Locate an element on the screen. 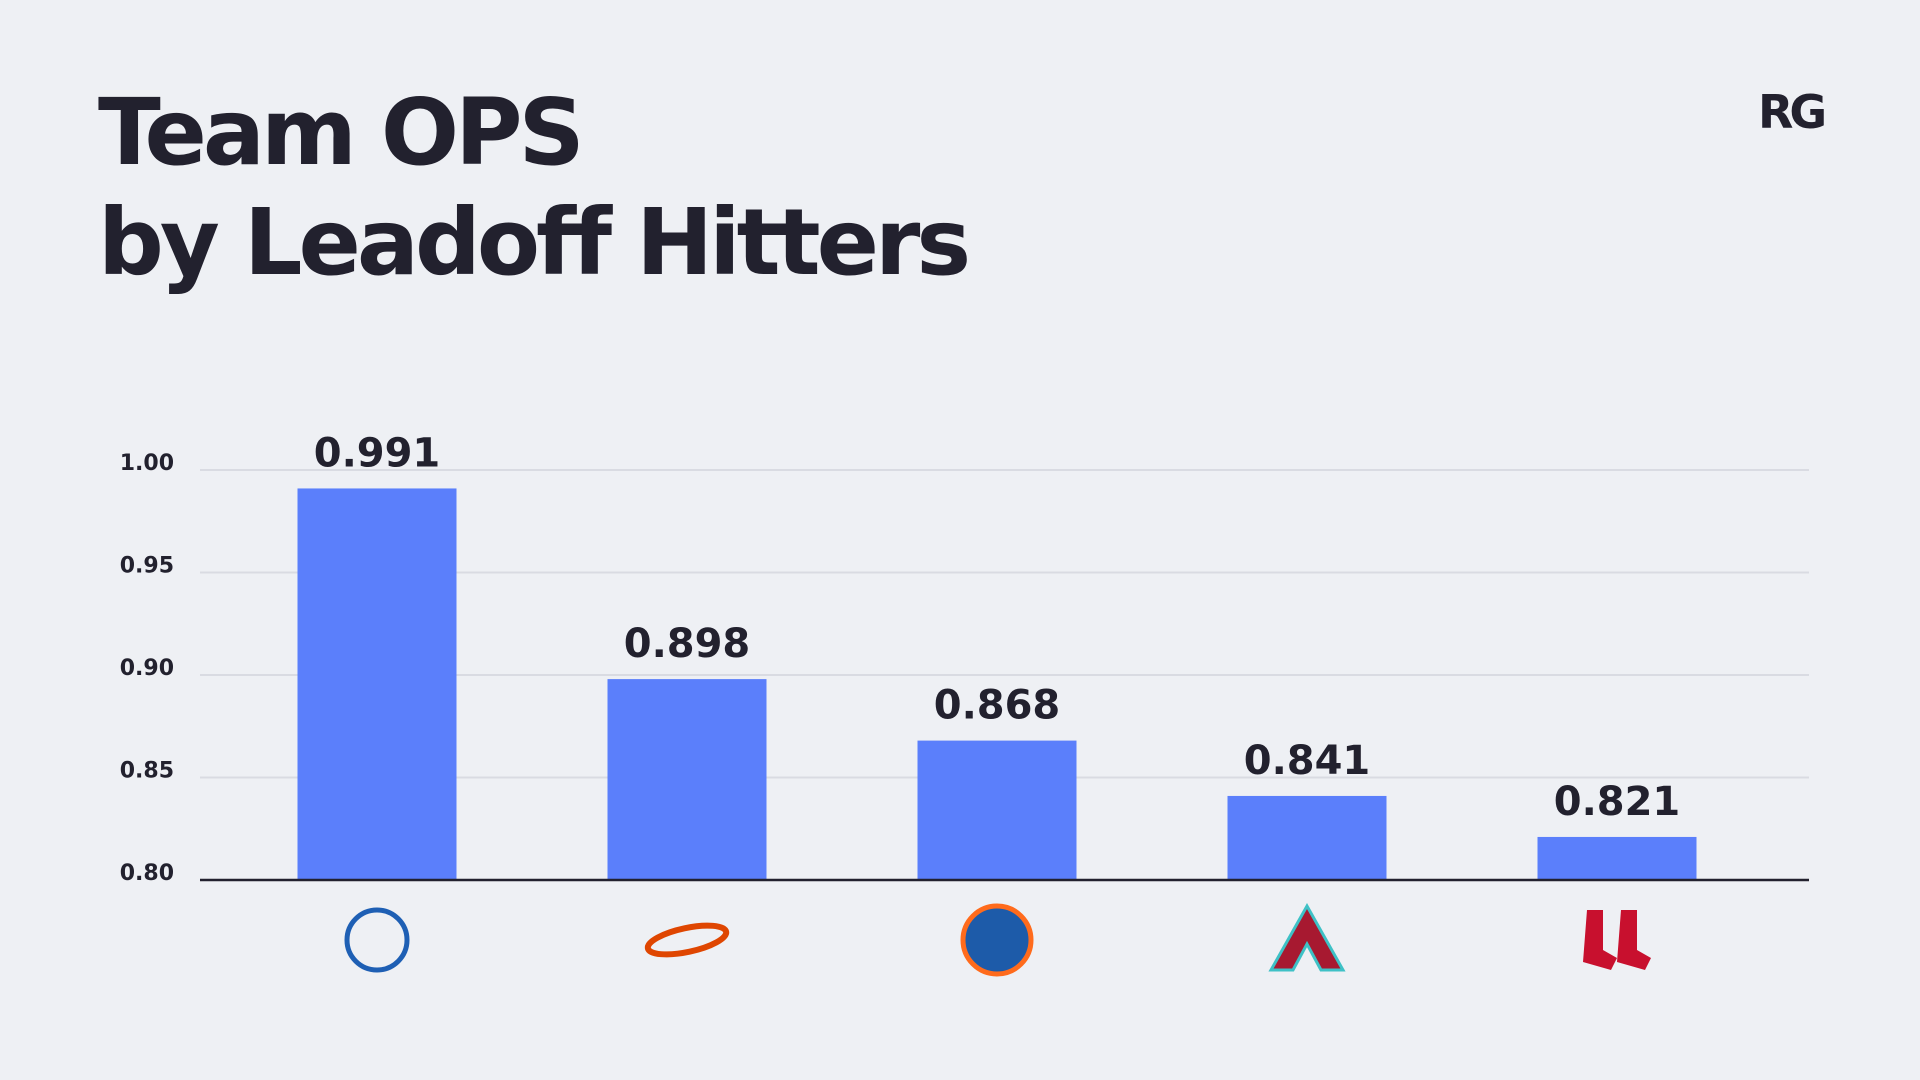 This screenshot has height=1080, width=1920. y-tick-label: 0.90 is located at coordinates (147, 668).